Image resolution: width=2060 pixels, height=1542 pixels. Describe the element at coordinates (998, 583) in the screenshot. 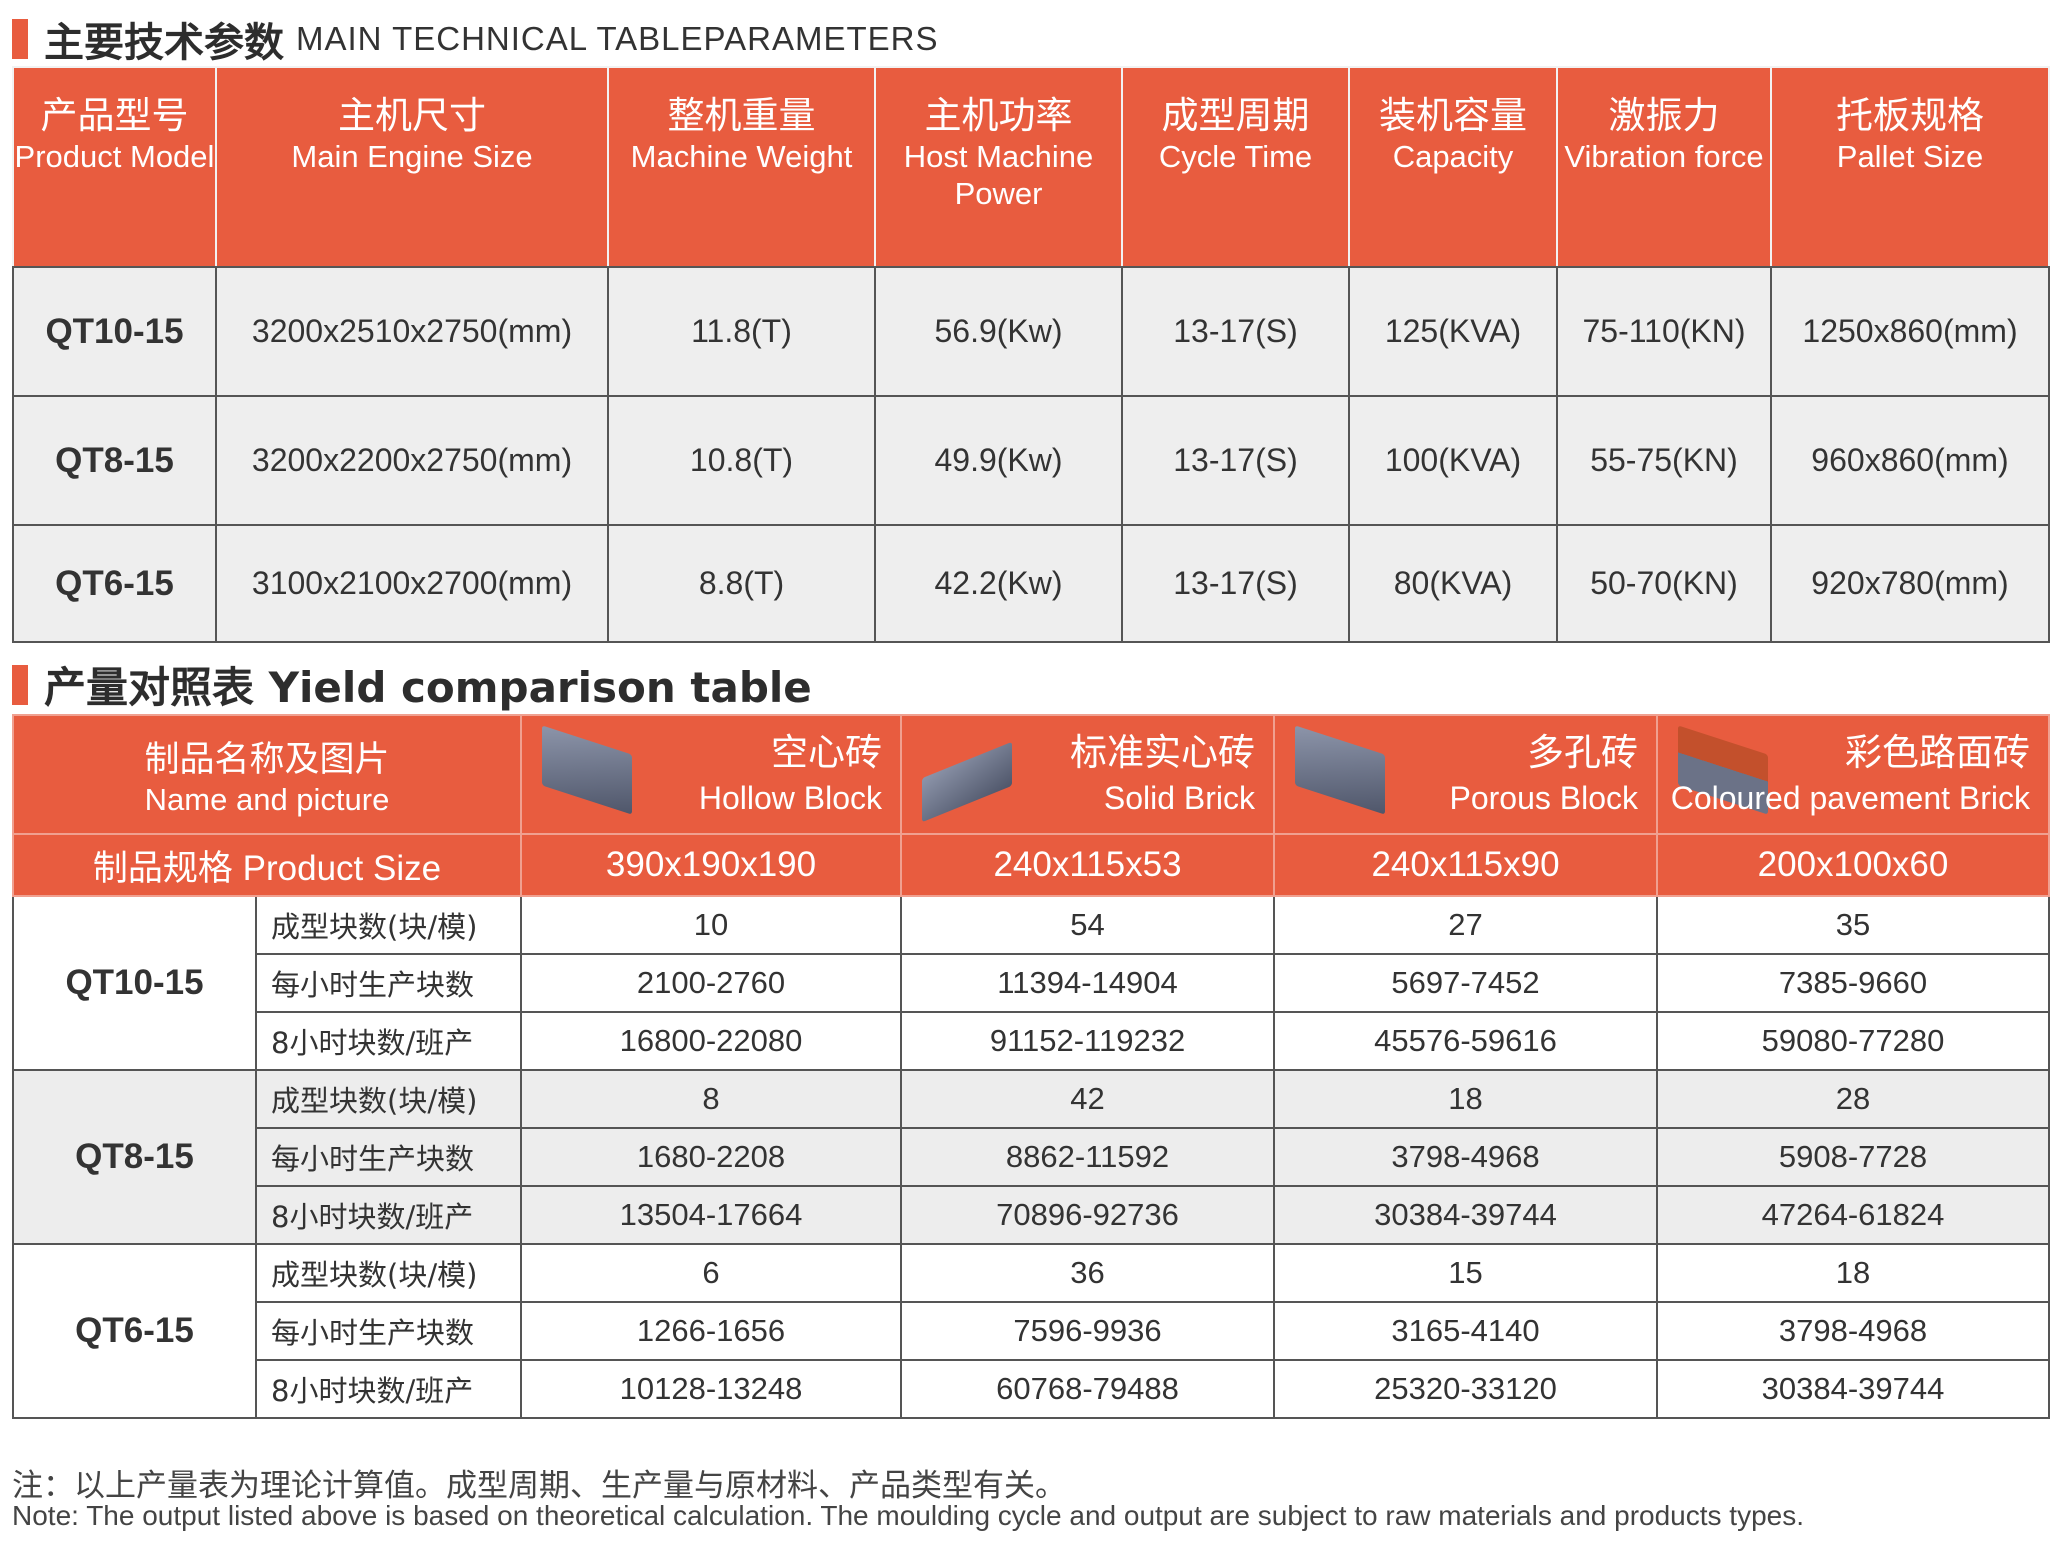

I see `value-cell: 42.2(Kw)` at that location.